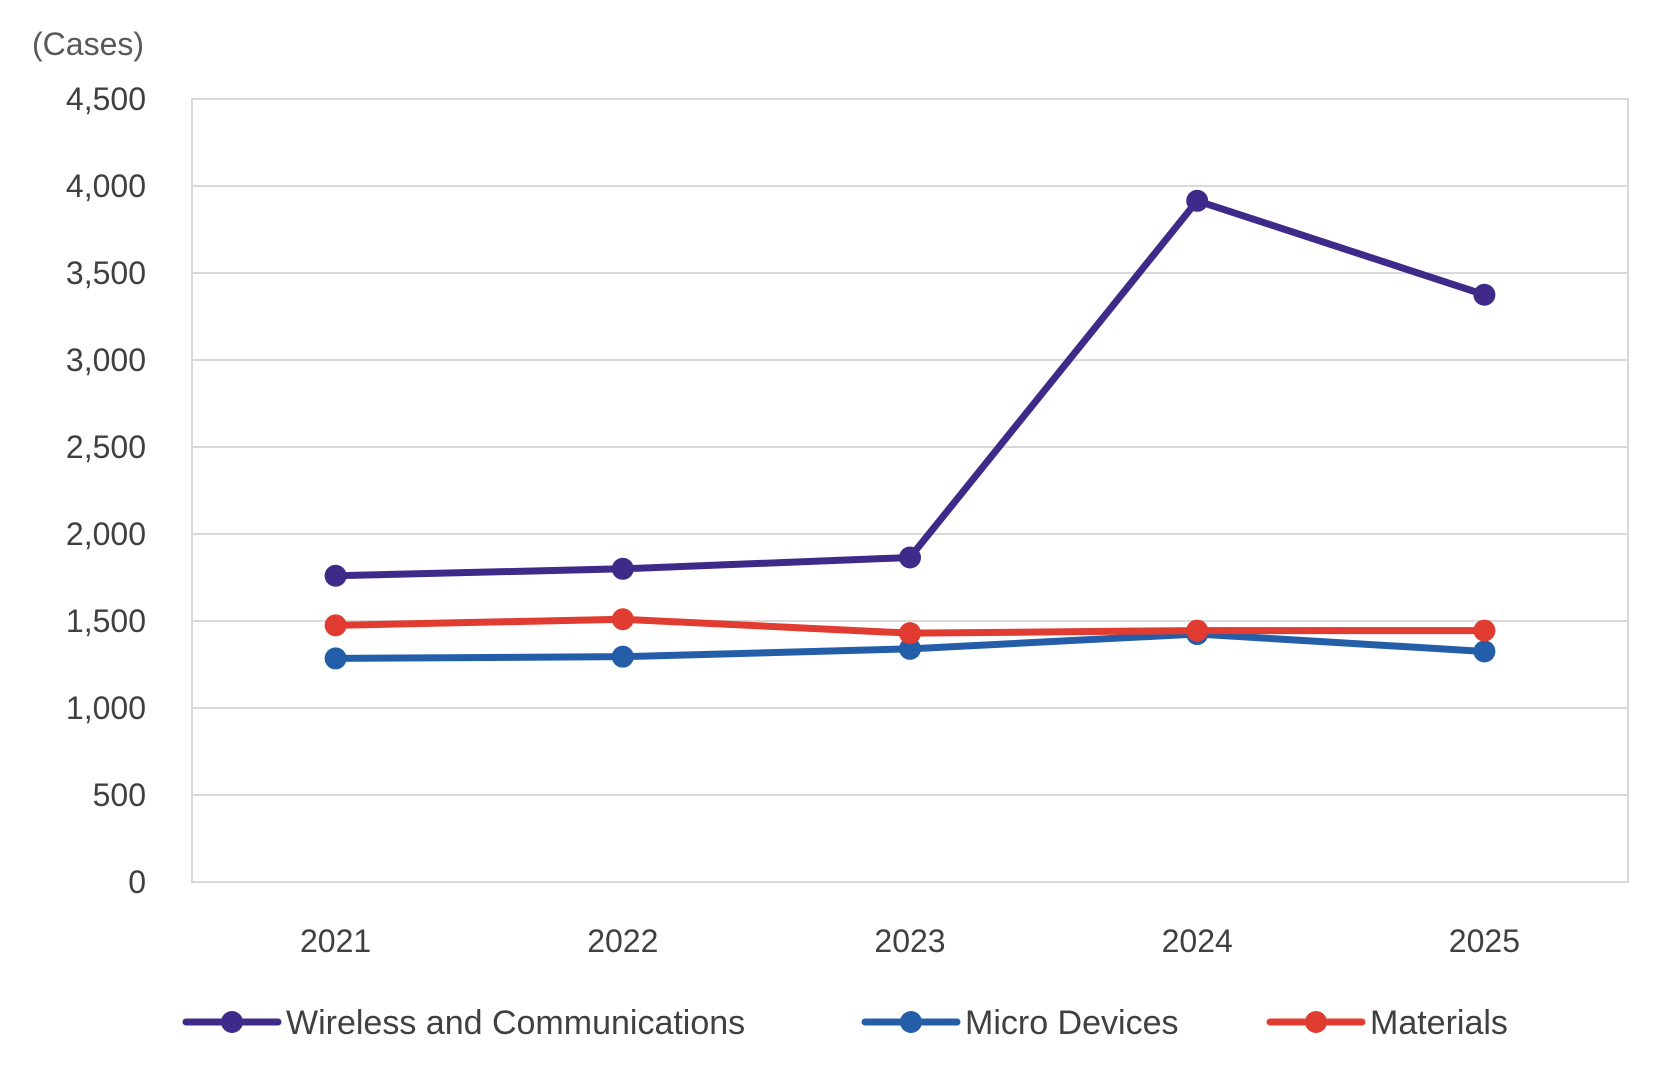 Image resolution: width=1663 pixels, height=1083 pixels. I want to click on legend-label: Wireless and Communications, so click(515, 1023).